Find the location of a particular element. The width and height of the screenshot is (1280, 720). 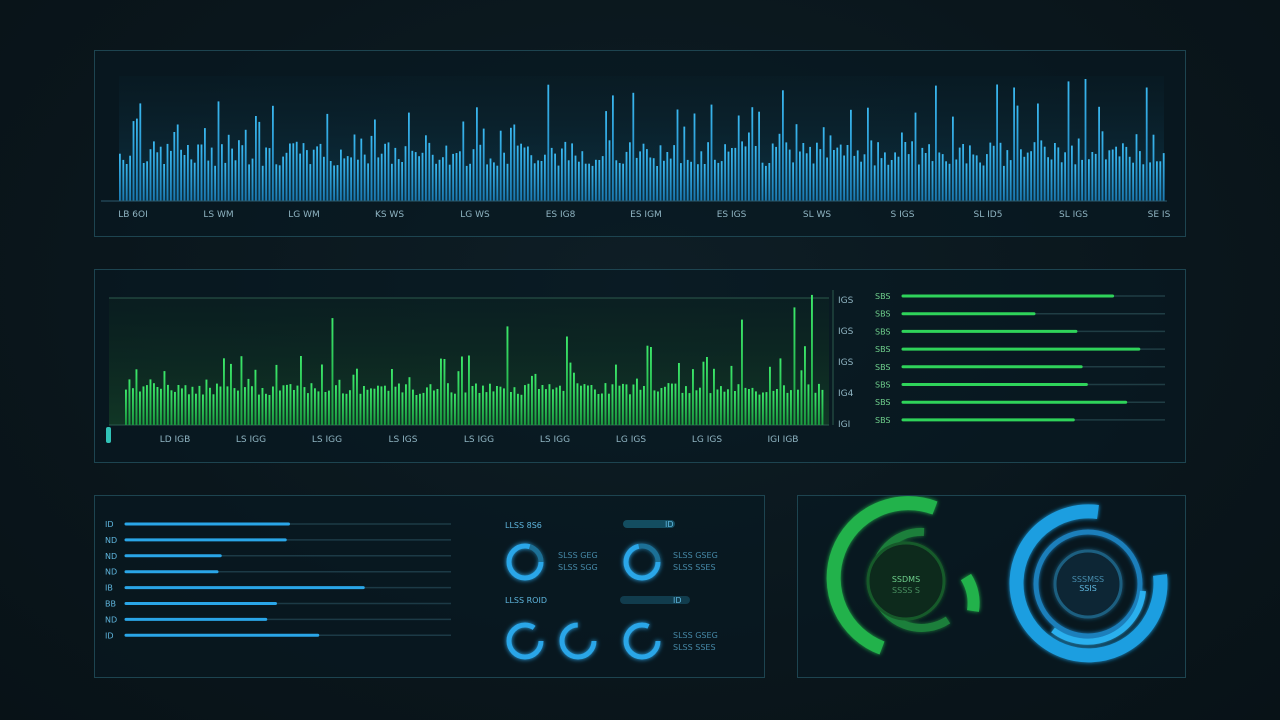

blue-gauge-outer-arc is located at coordinates (1088, 583).